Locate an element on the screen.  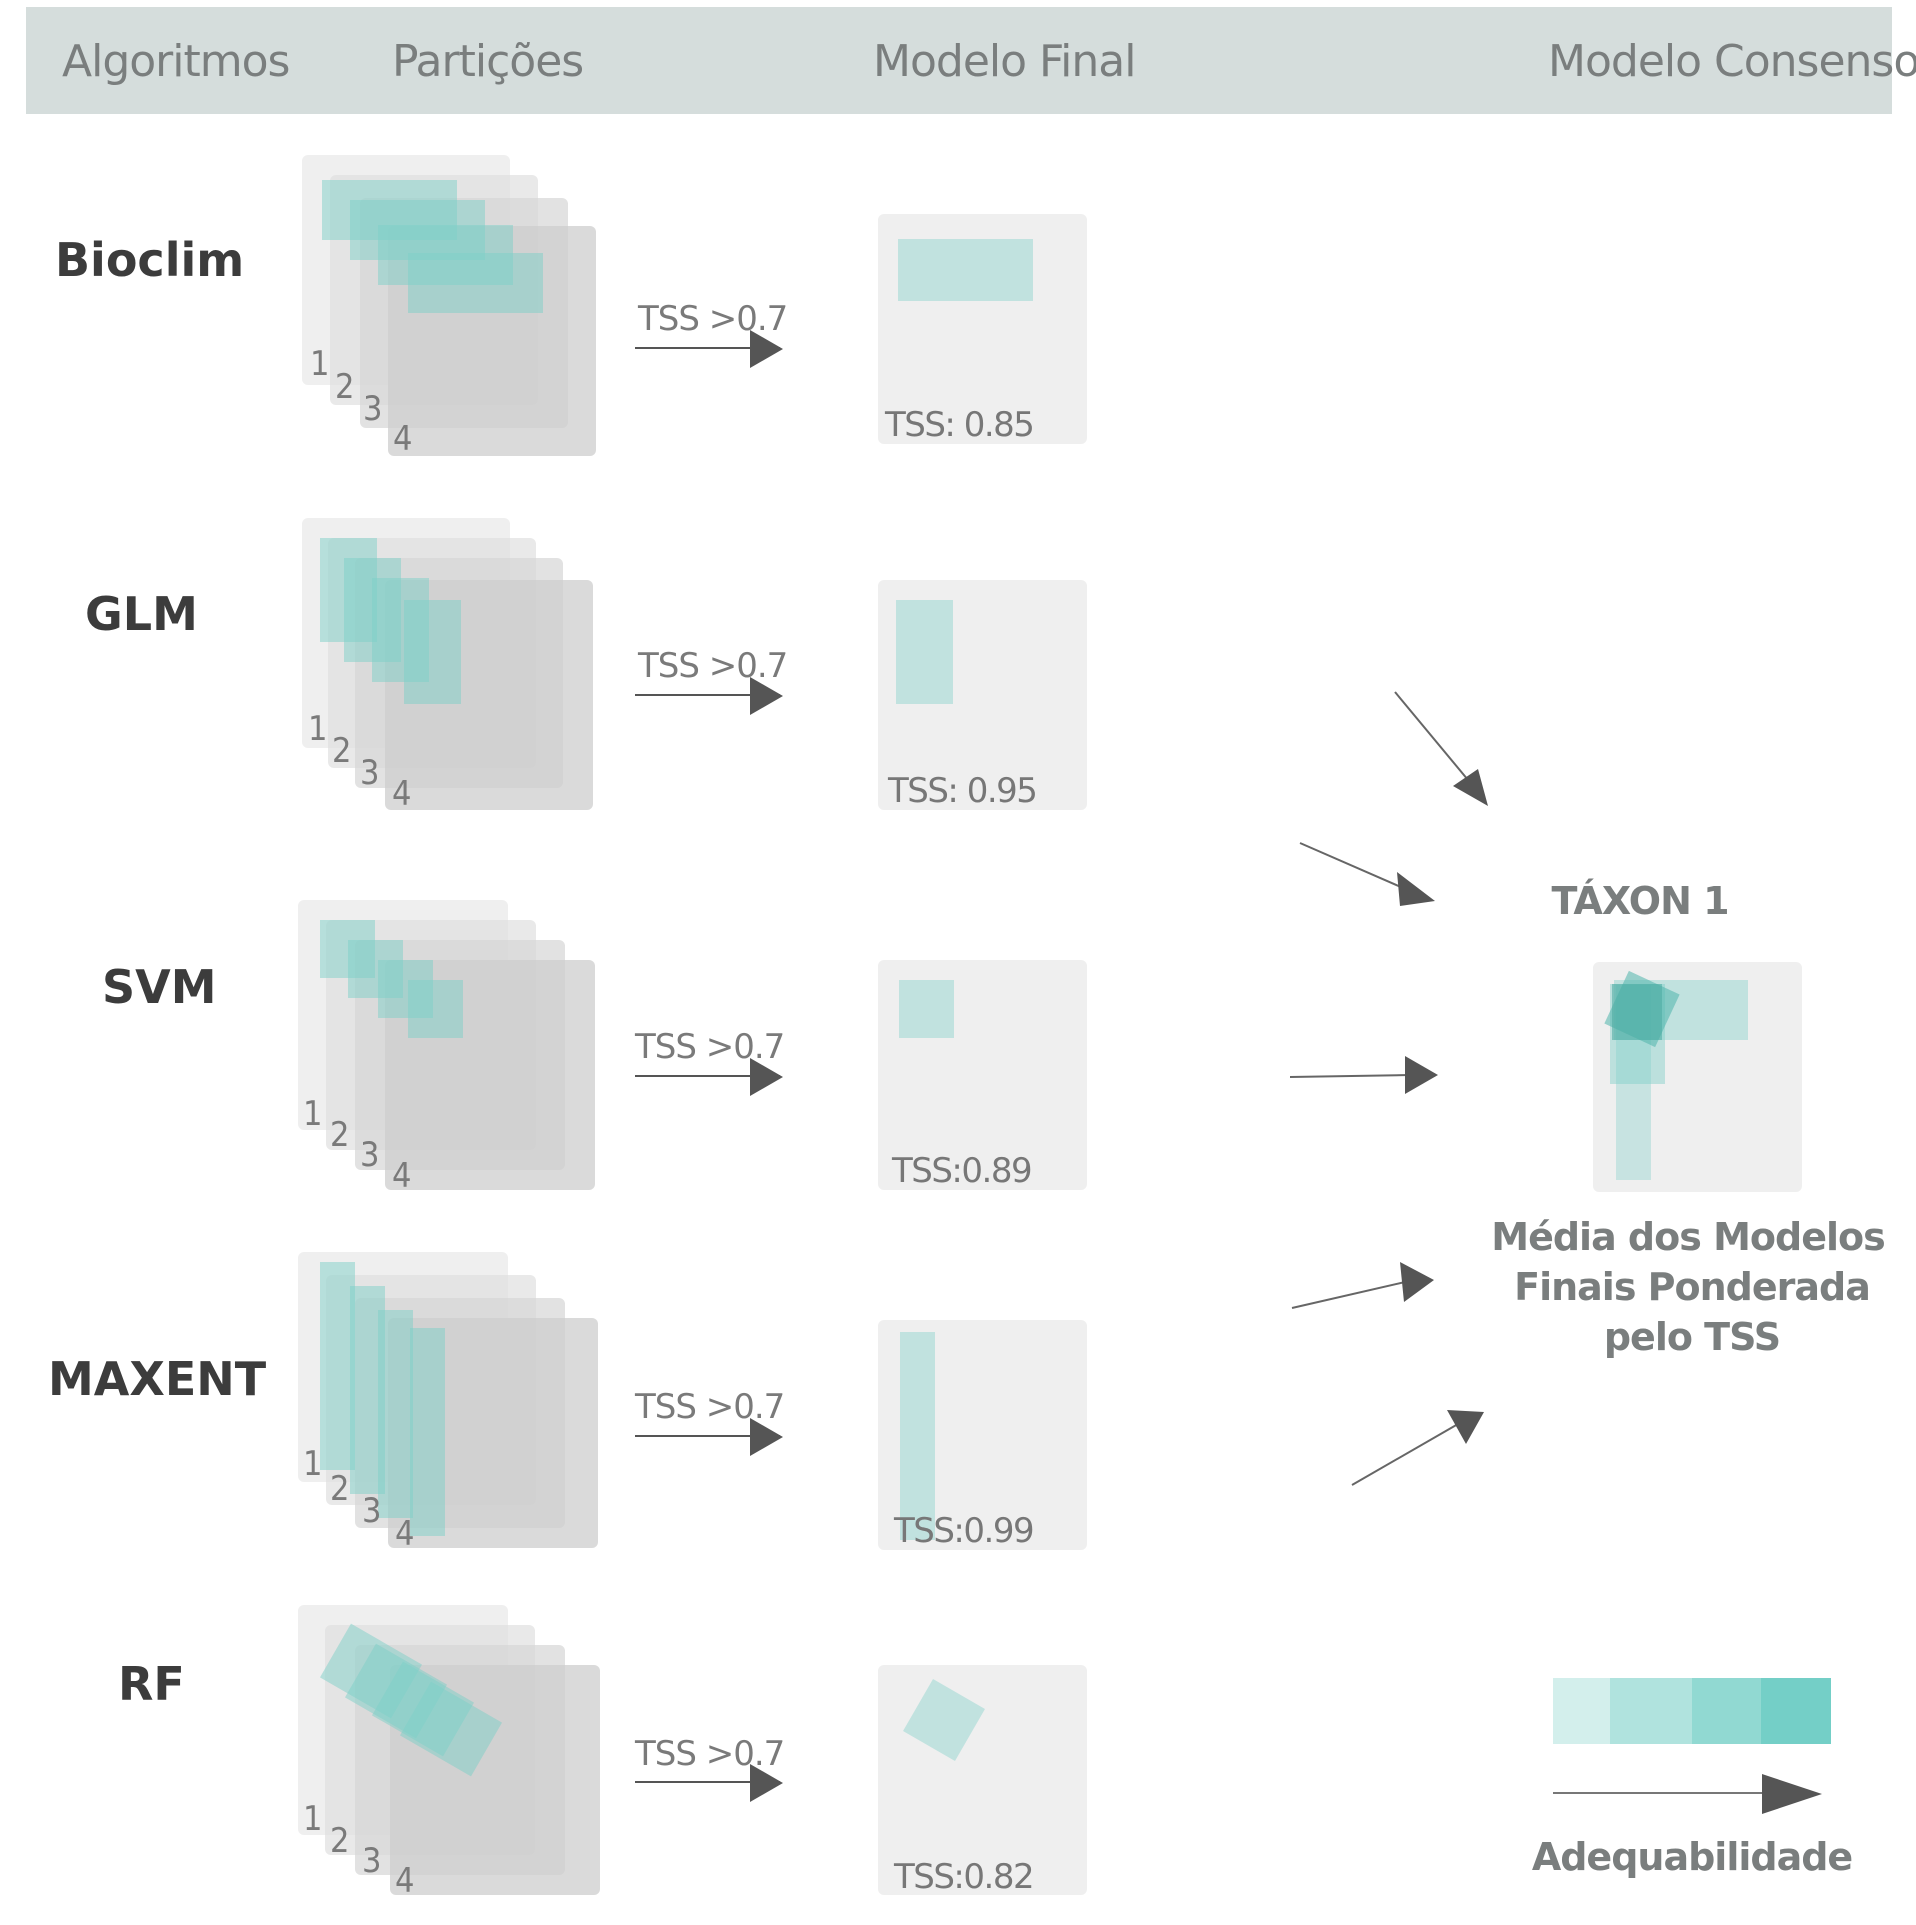
tss-value-maxent: TSS:0.99 is located at coordinates (963, 1531).